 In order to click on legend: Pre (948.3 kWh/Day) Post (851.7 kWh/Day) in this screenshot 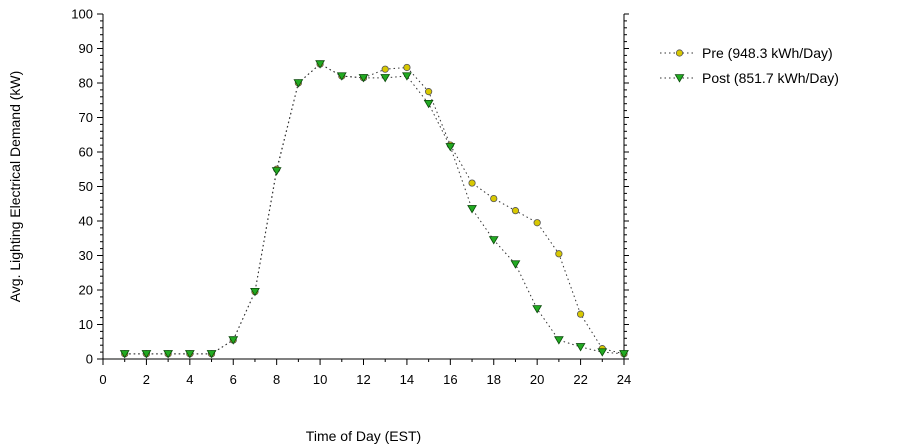, I will do `click(749, 65)`.